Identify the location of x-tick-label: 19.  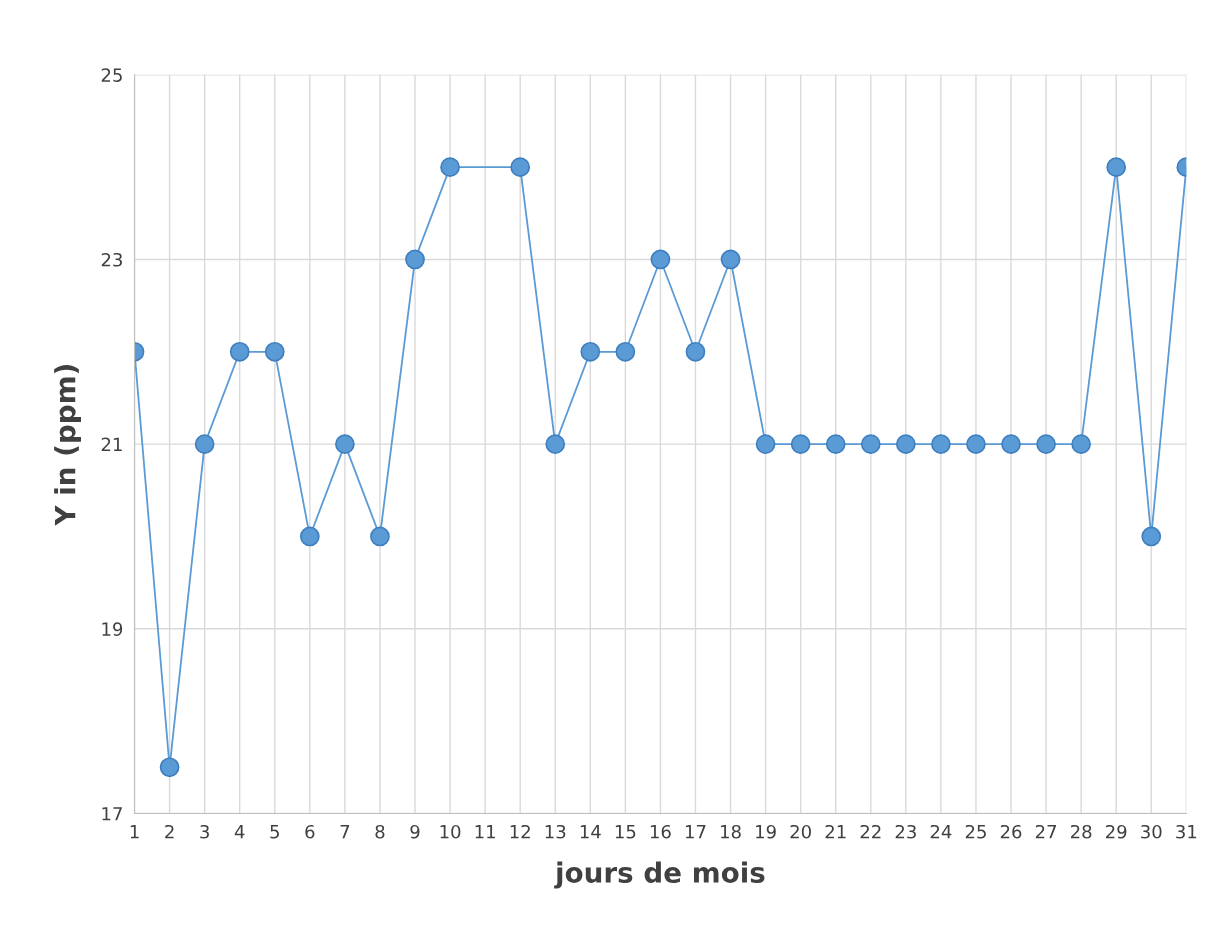
(766, 831).